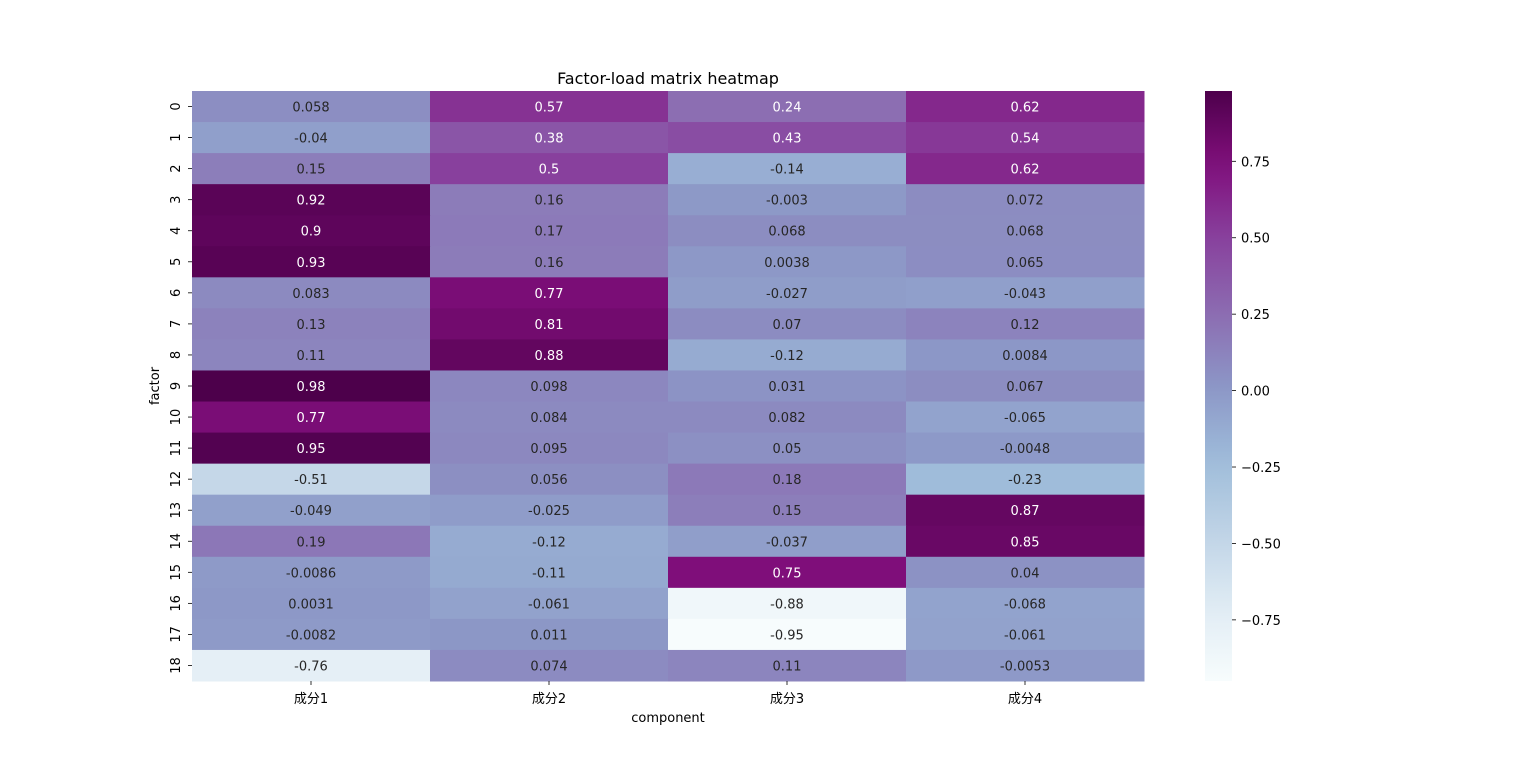  I want to click on y-tick-label: 14, so click(176, 541).